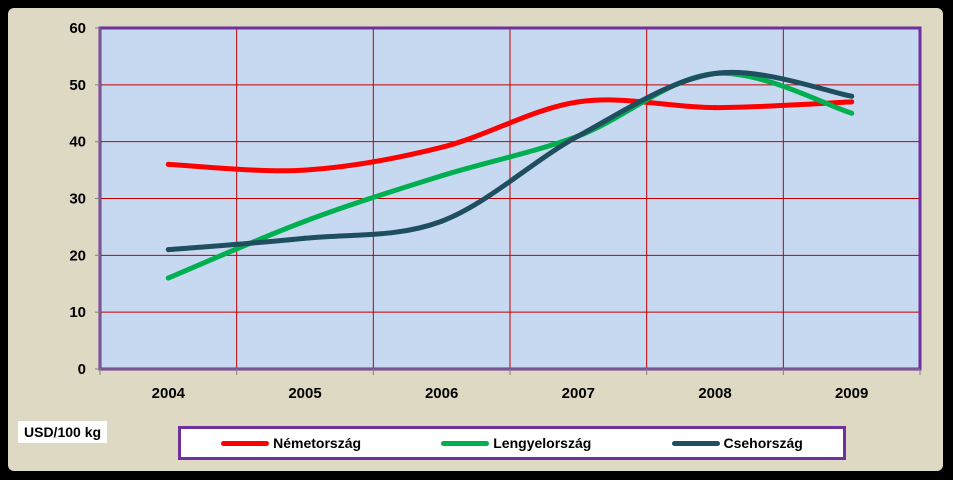 This screenshot has height=480, width=953. Describe the element at coordinates (542, 443) in the screenshot. I see `legend-label-1: Lengyelország` at that location.